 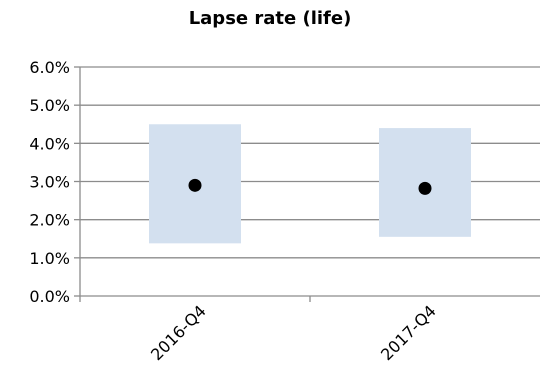 What do you see at coordinates (49, 182) in the screenshot?
I see `y-tick-label: 3.0%` at bounding box center [49, 182].